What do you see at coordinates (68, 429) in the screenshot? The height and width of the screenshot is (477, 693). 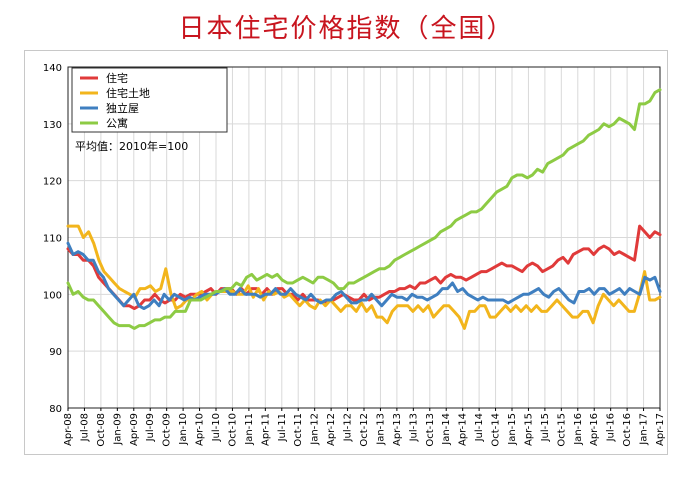 I see `x-tick-label: Apr-08` at bounding box center [68, 429].